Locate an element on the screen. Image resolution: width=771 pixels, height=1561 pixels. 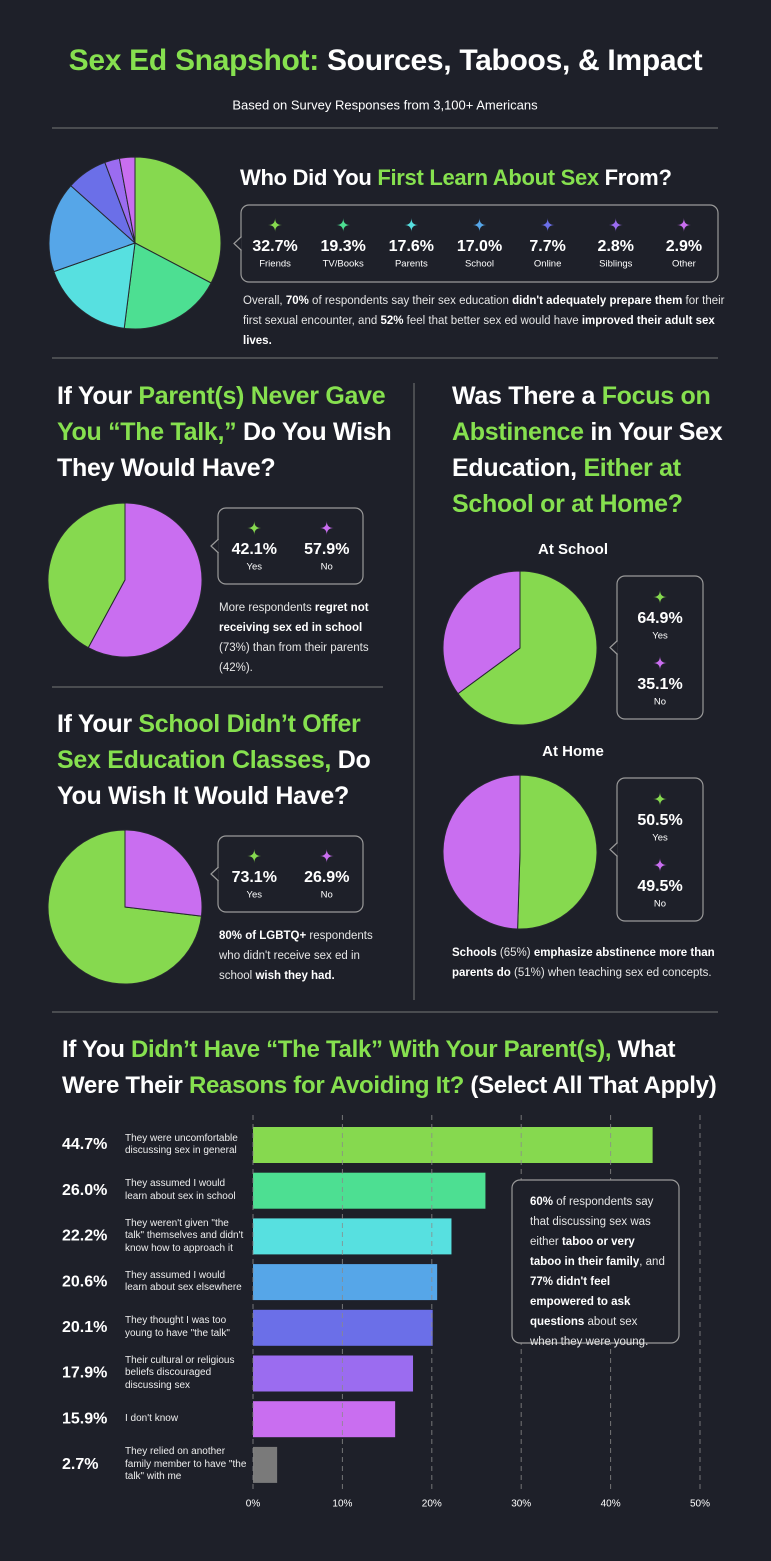
text-run: 80% of LGBTQ+ is located at coordinates (263, 936).